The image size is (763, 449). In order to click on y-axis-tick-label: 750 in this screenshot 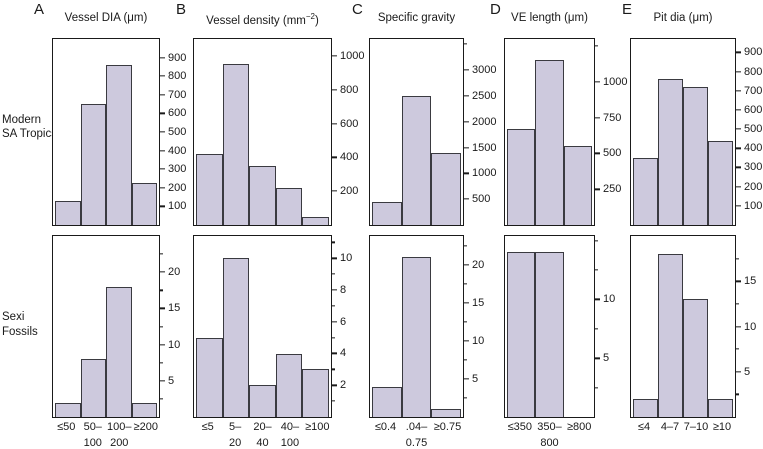, I will do `click(612, 117)`.